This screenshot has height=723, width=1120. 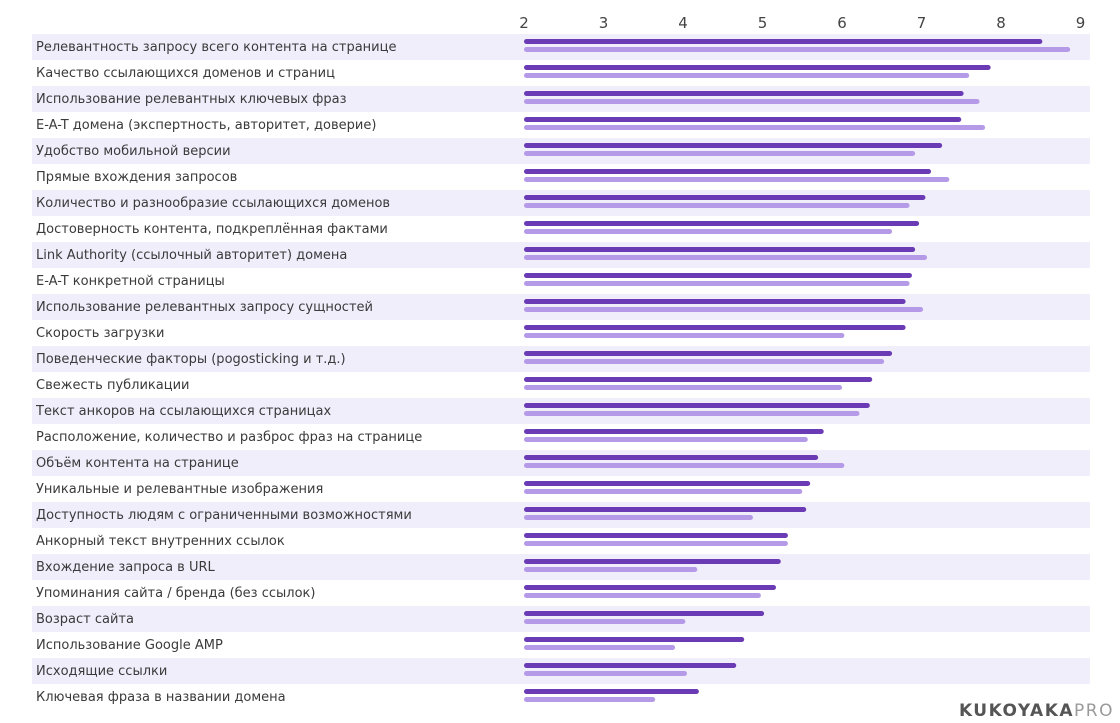 What do you see at coordinates (175, 593) in the screenshot?
I see `category-label: Упоминания сайта / бренда (без ссылок)` at bounding box center [175, 593].